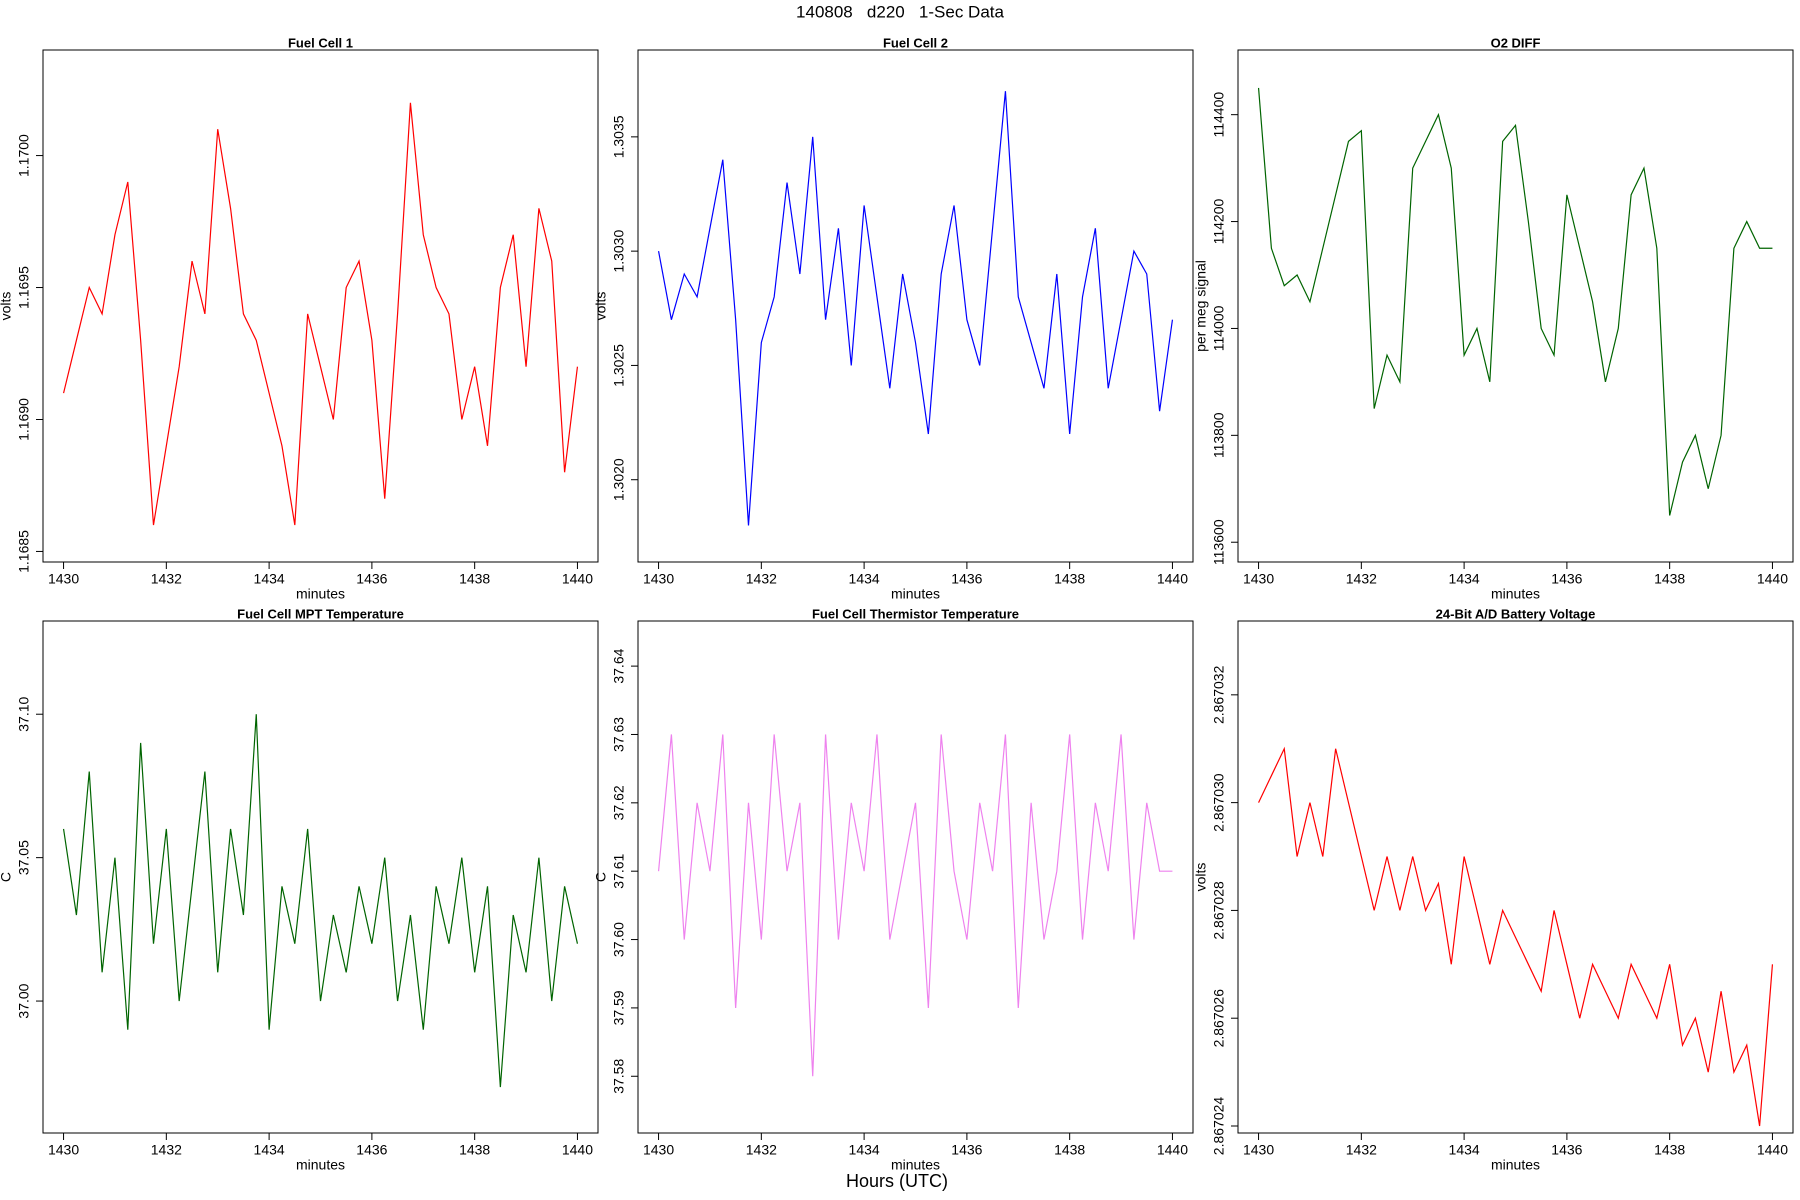 This screenshot has width=1800, height=1200. I want to click on panel-title: 24-Bit A/D Battery Voltage, so click(1516, 613).